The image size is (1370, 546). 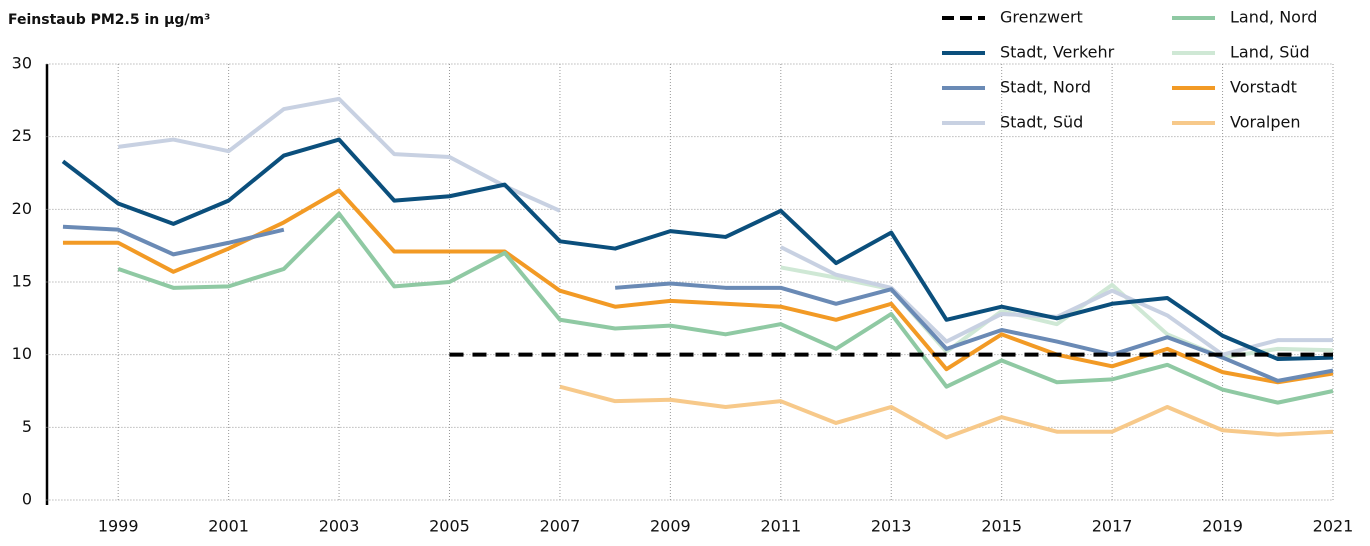 What do you see at coordinates (1112, 526) in the screenshot?
I see `x-tick-label: 2017` at bounding box center [1112, 526].